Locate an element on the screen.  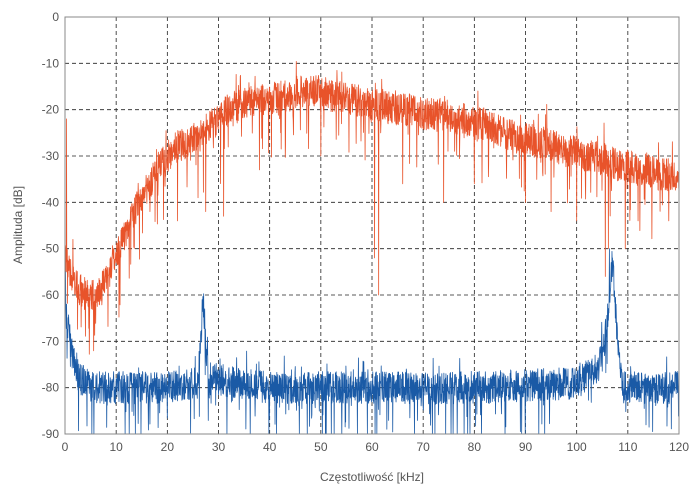
x-tick-label: 60 is located at coordinates (372, 447).